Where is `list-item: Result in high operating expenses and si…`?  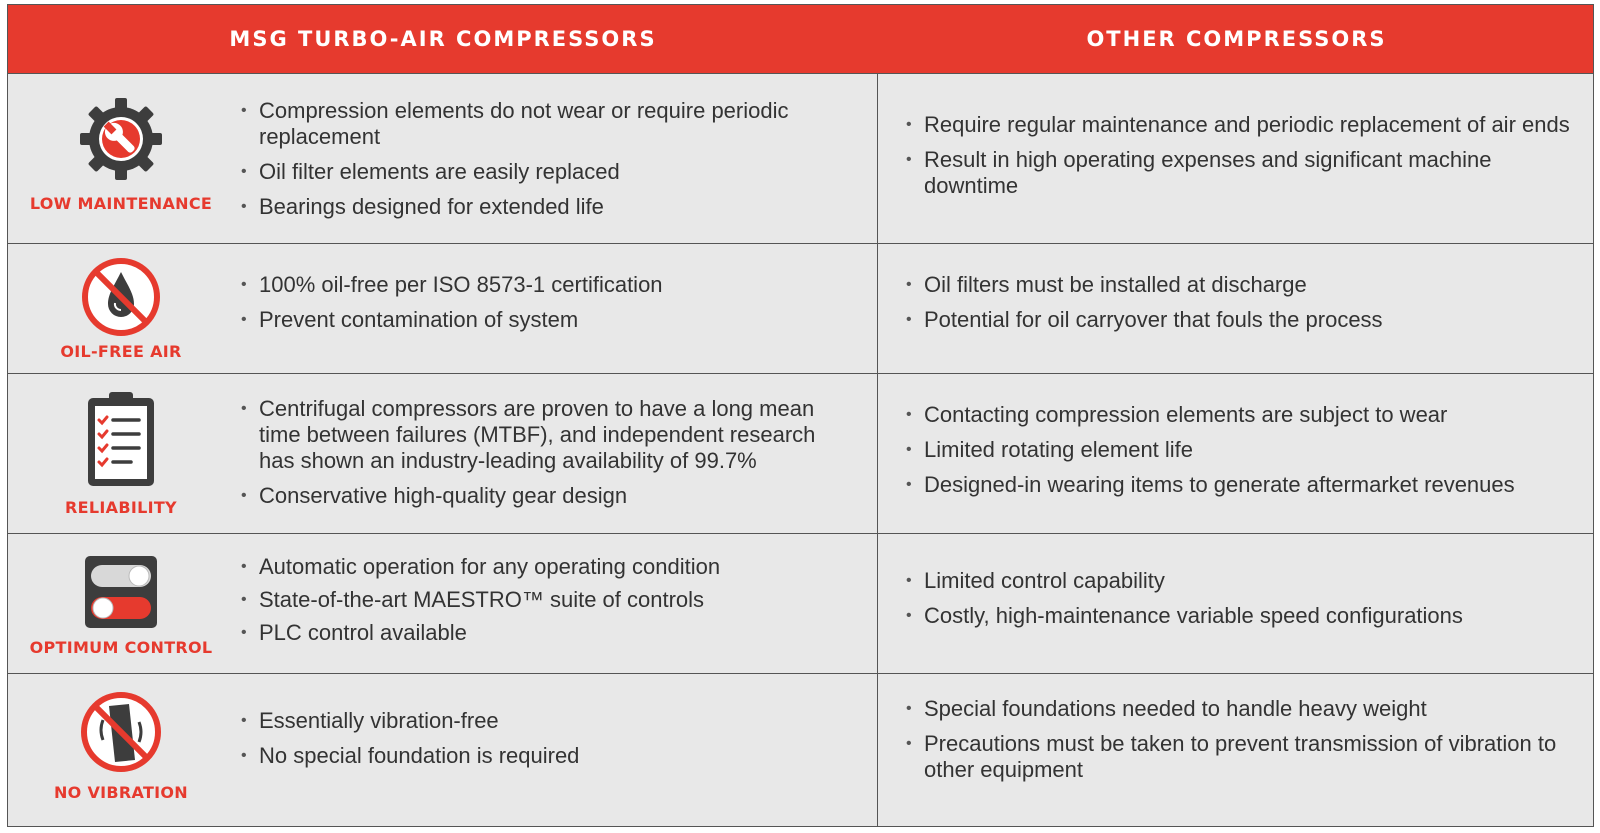 list-item: Result in high operating expenses and si… is located at coordinates (1243, 173).